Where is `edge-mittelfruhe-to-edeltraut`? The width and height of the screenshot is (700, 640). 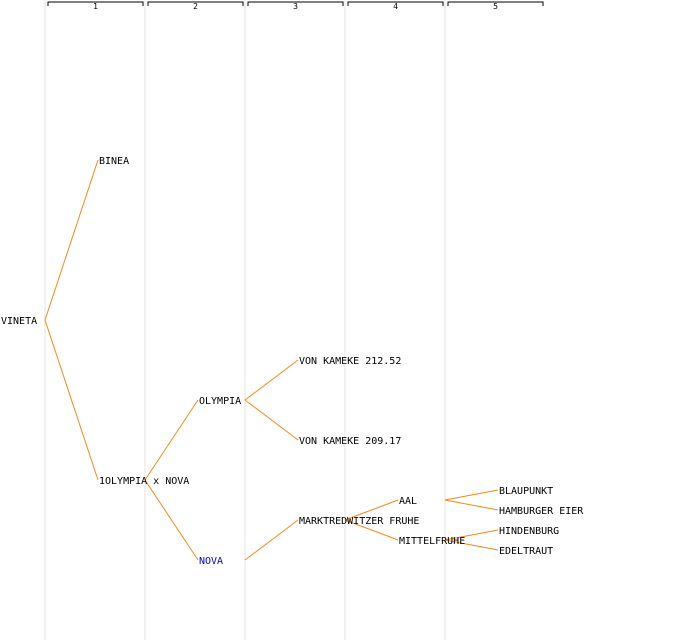 edge-mittelfruhe-to-edeltraut is located at coordinates (471, 545).